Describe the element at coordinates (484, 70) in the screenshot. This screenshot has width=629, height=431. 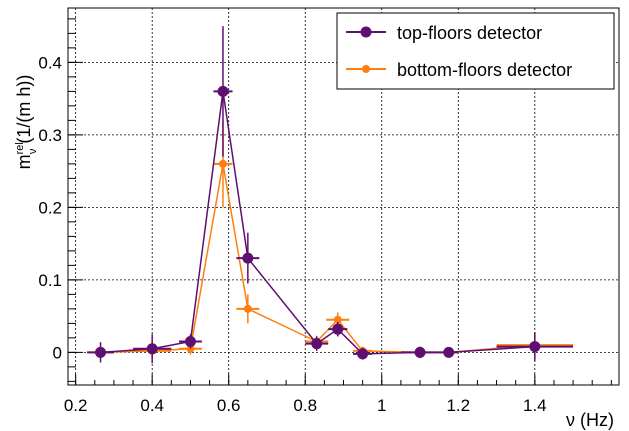
I see `legend-label-bottom-floors: bottom-floors detector` at that location.